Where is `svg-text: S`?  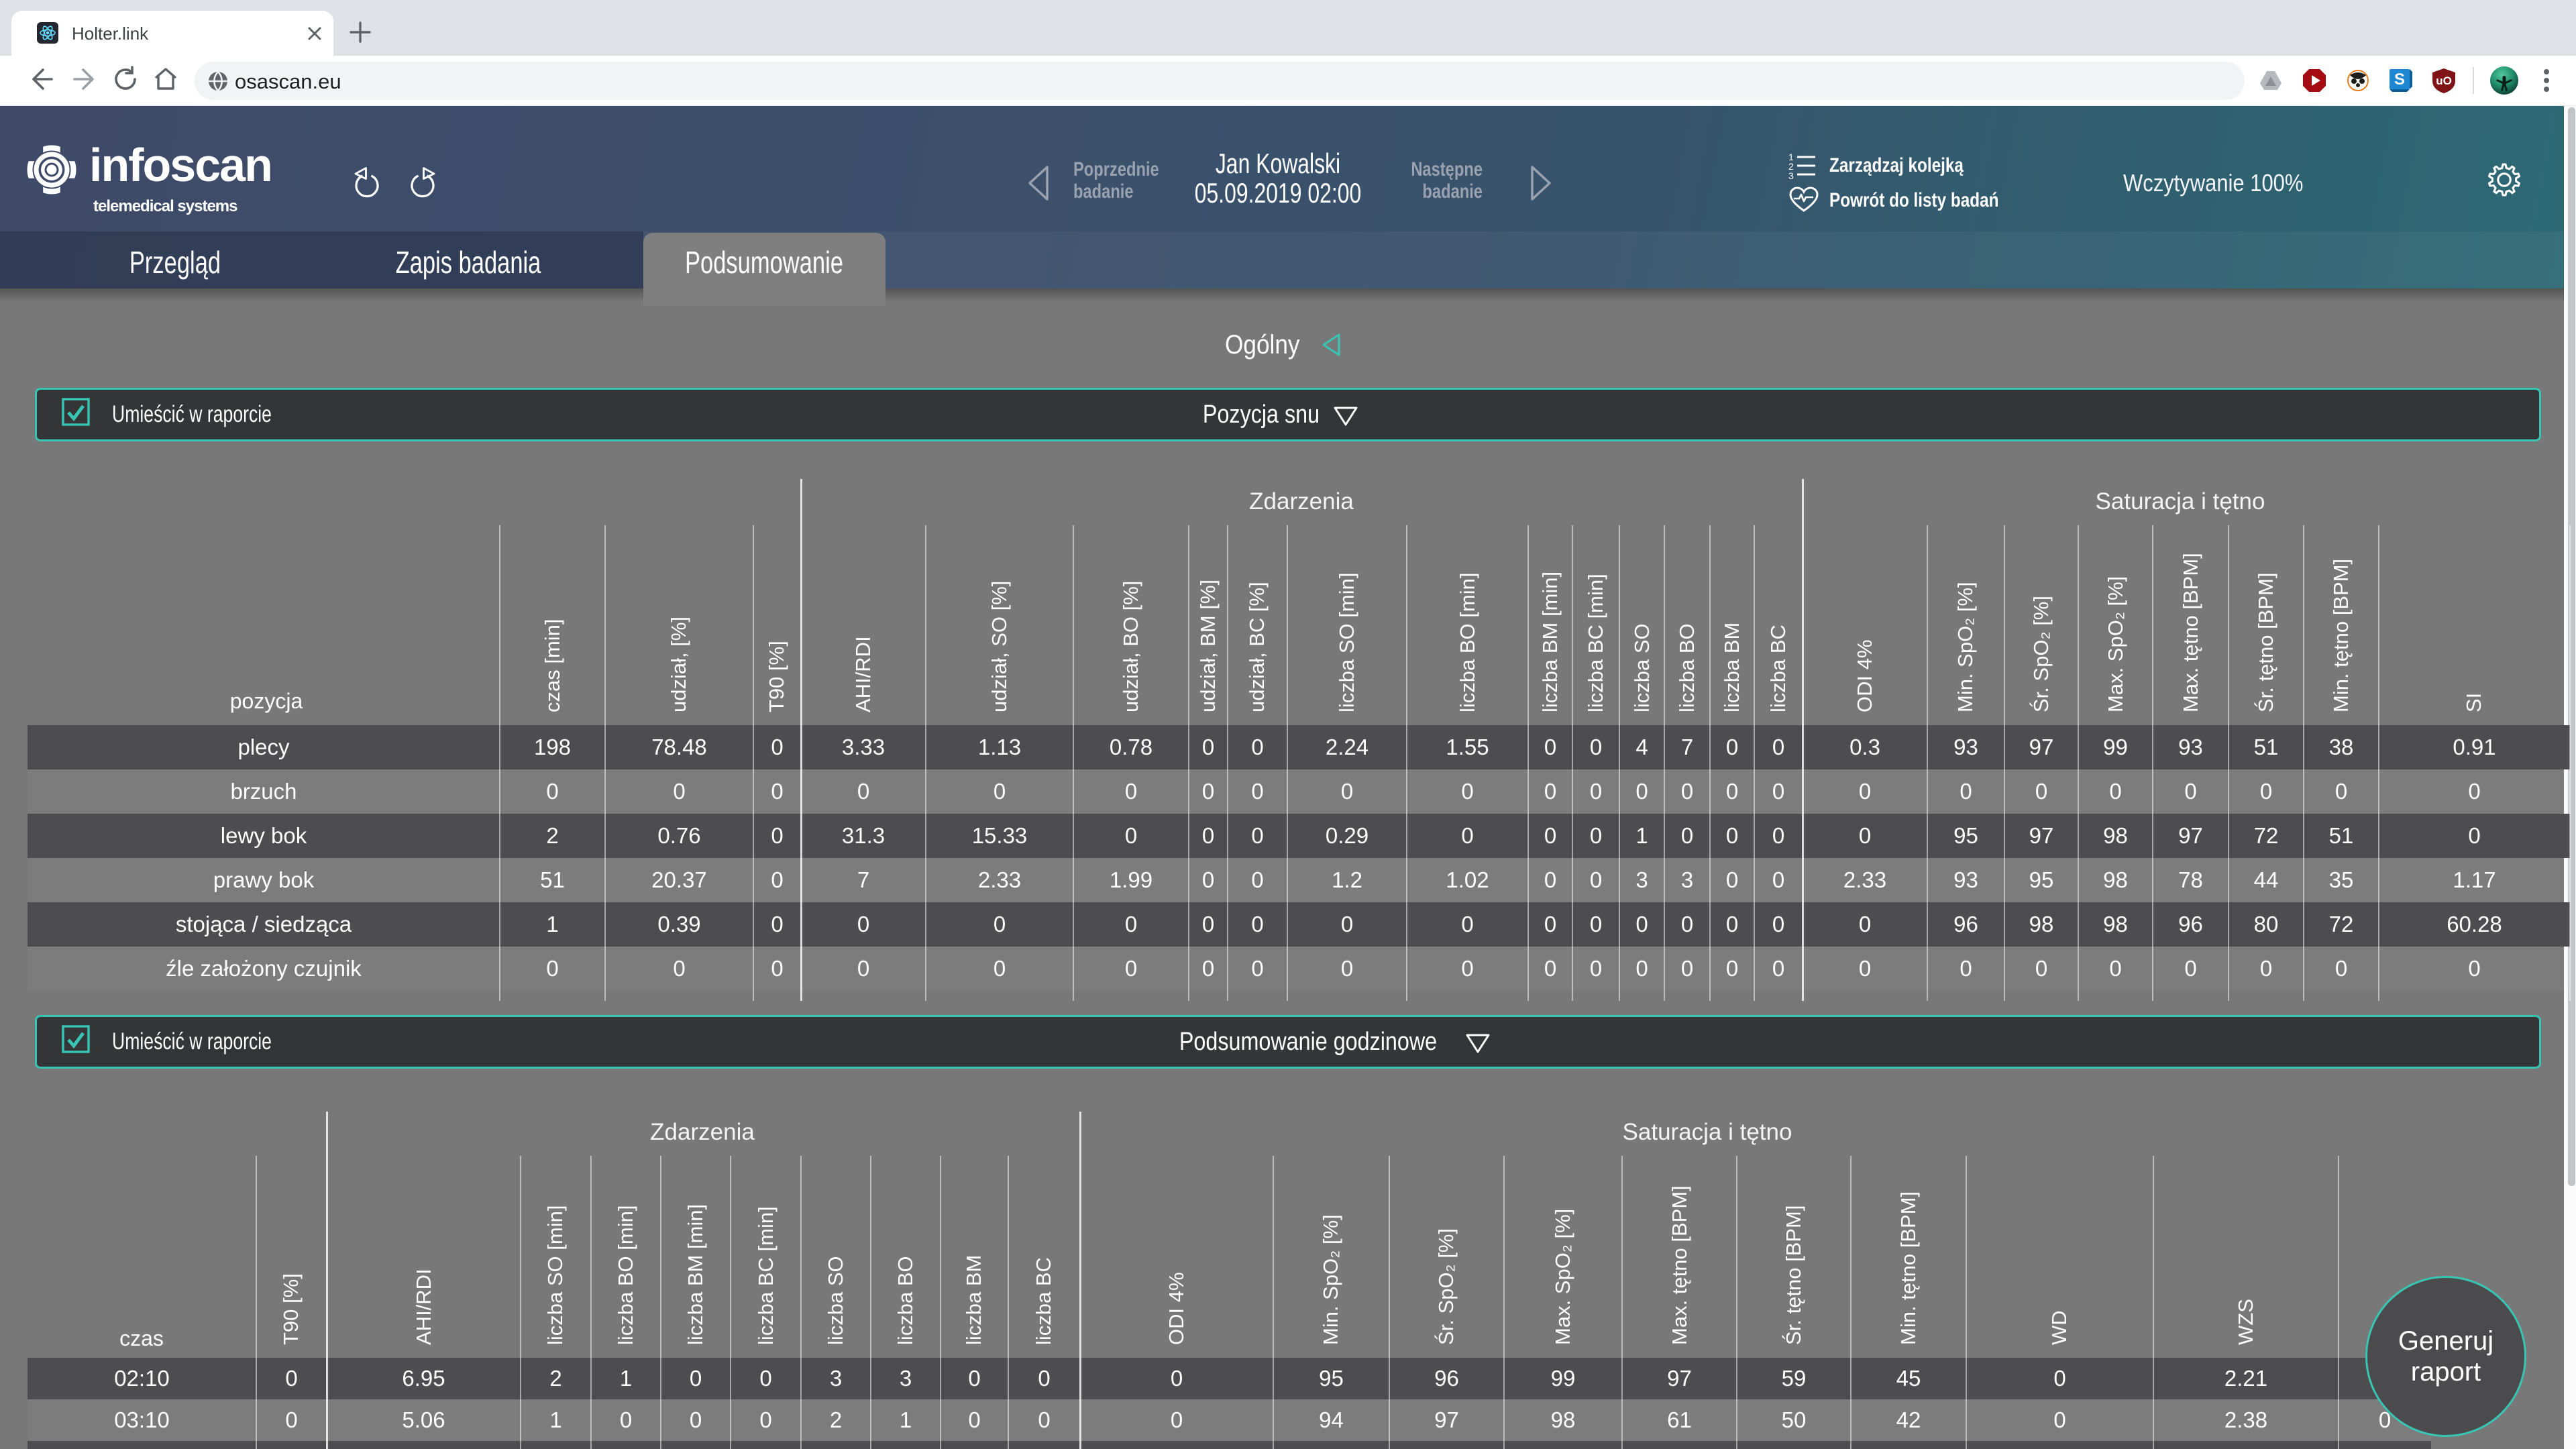 svg-text: S is located at coordinates (2399, 79).